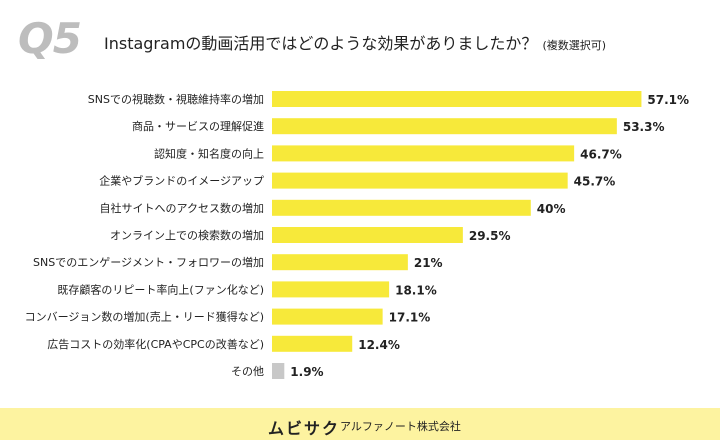 This screenshot has height=440, width=720. I want to click on category-label: その他, so click(247, 371).